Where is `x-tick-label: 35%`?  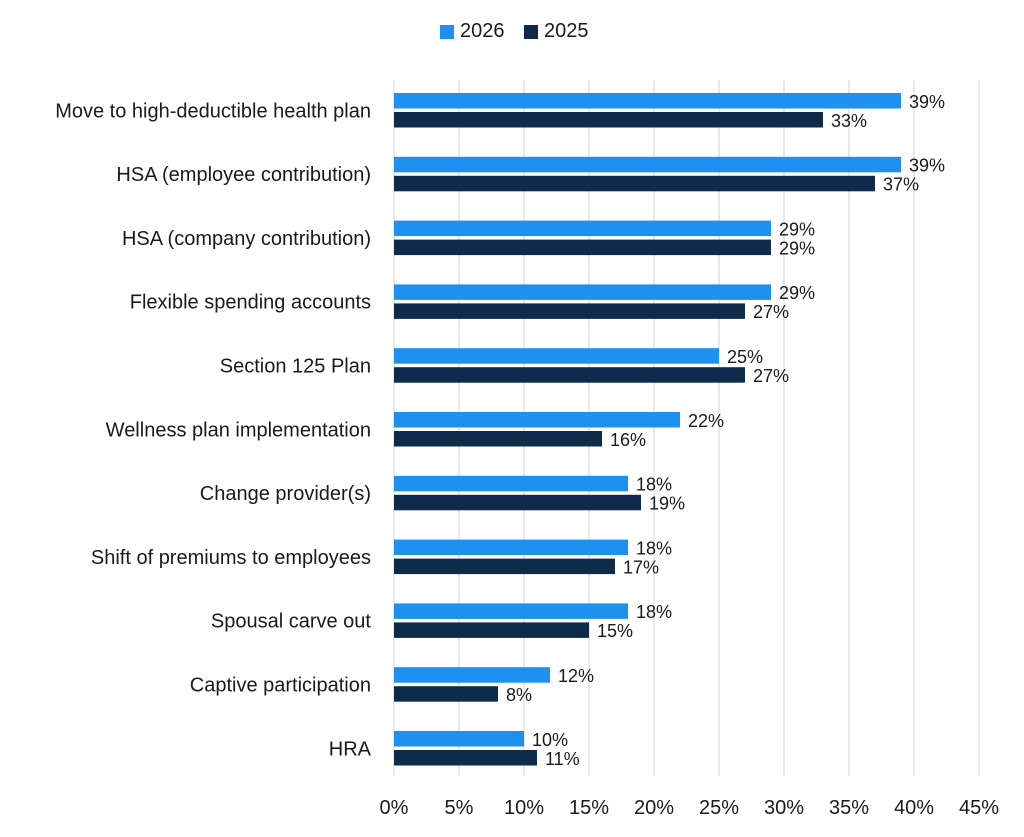 x-tick-label: 35% is located at coordinates (849, 808).